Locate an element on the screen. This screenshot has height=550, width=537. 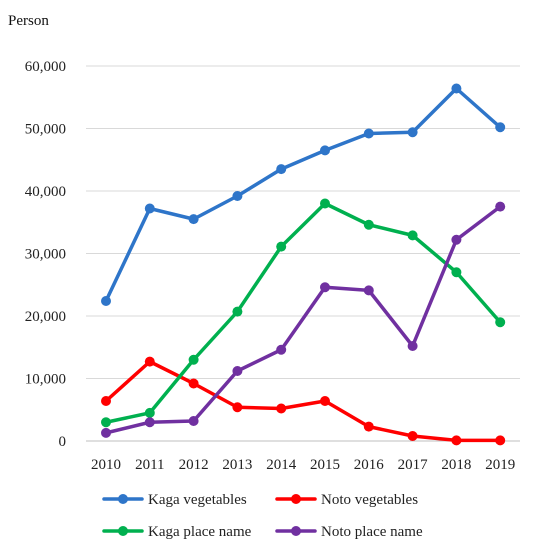
legend-label: Noto place name is located at coordinates (372, 532).